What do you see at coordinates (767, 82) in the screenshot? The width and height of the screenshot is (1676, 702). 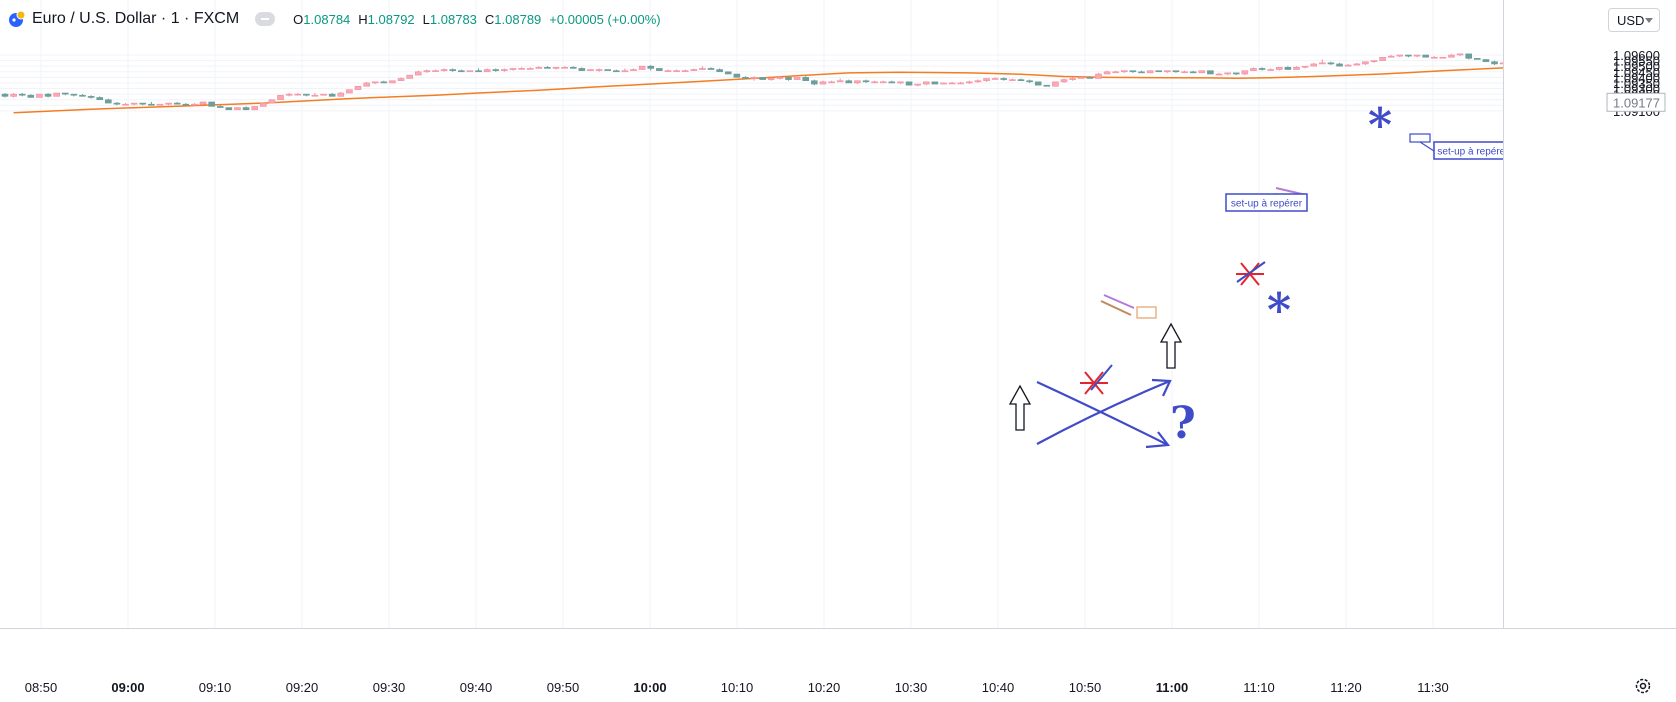 I see `candlestick-series` at bounding box center [767, 82].